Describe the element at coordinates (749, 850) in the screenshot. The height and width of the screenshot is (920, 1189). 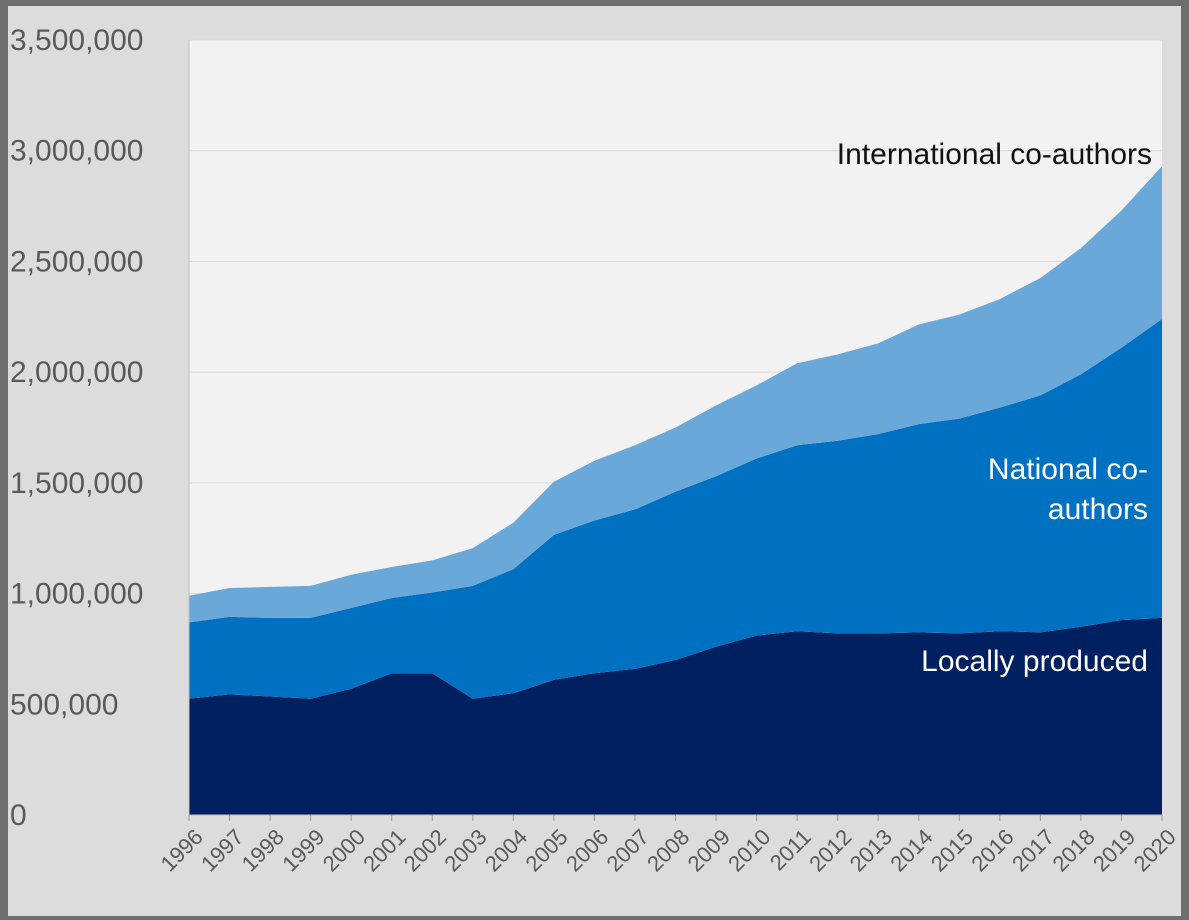
I see `x-tick-label: 2010` at that location.